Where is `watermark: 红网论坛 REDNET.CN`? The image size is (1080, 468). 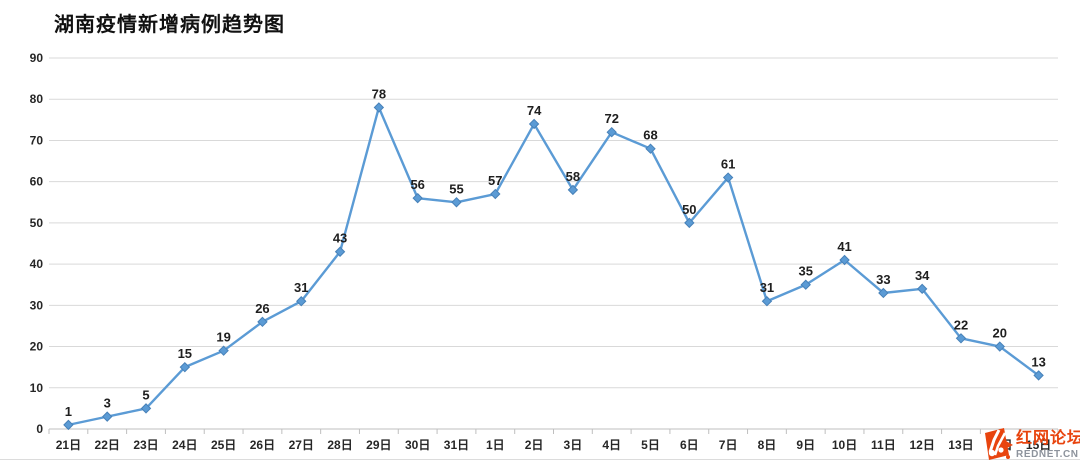 watermark: 红网论坛 REDNET.CN is located at coordinates (1030, 444).